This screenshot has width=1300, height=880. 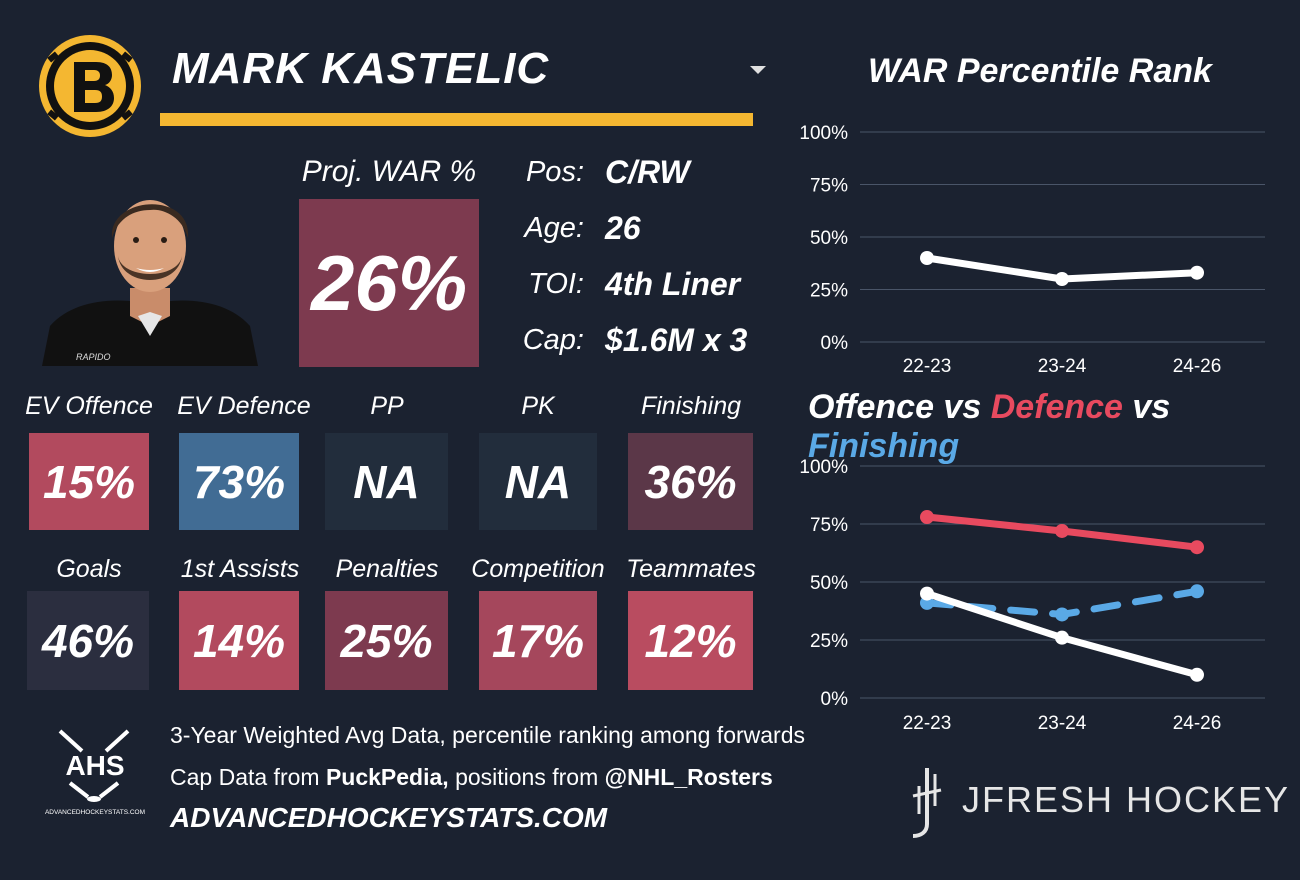 What do you see at coordinates (1032, 250) in the screenshot?
I see `war-percentile-chart: 100% 75% 50% 25% 0% 22-23 23-24 24-26` at bounding box center [1032, 250].